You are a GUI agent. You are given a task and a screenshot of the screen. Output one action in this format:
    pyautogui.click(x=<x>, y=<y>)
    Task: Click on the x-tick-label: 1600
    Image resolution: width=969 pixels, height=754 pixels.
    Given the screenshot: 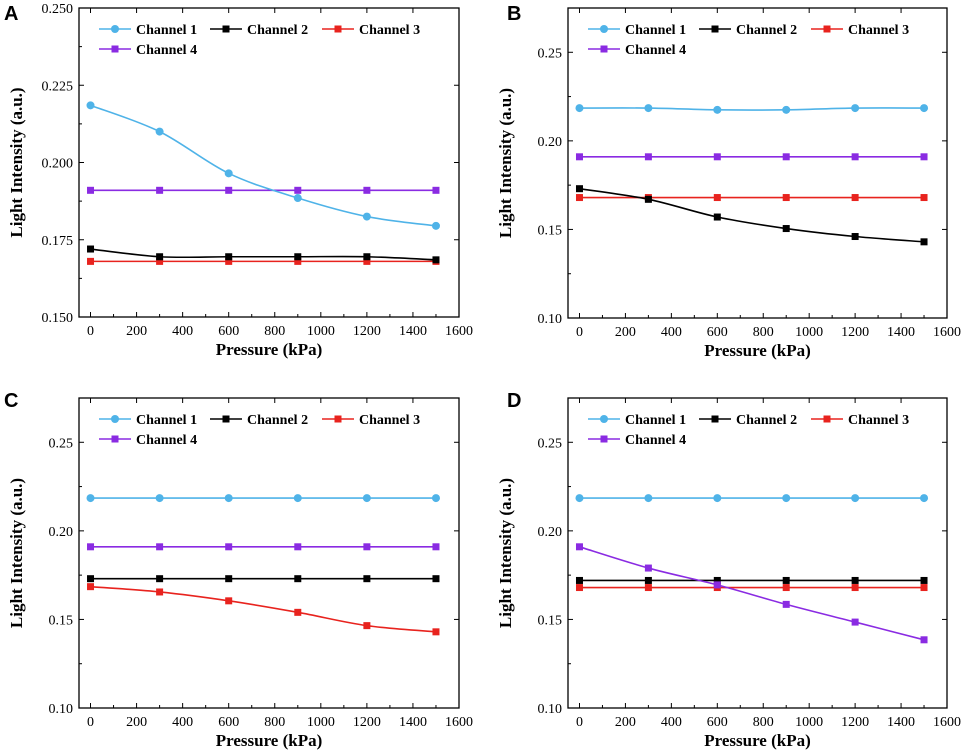 What is the action you would take?
    pyautogui.click(x=947, y=722)
    